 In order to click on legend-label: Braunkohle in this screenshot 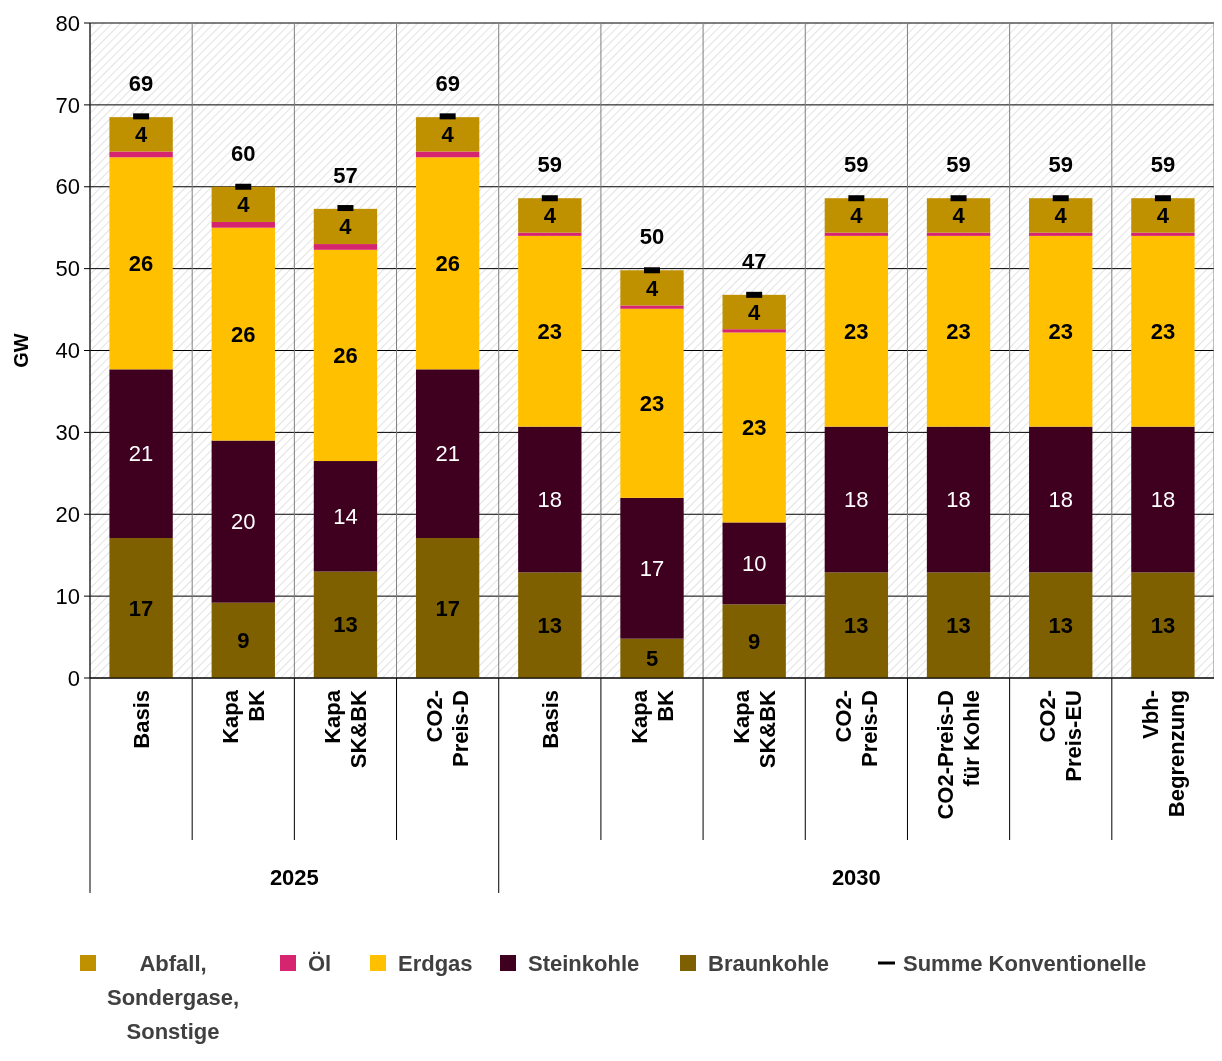, I will do `click(769, 963)`.